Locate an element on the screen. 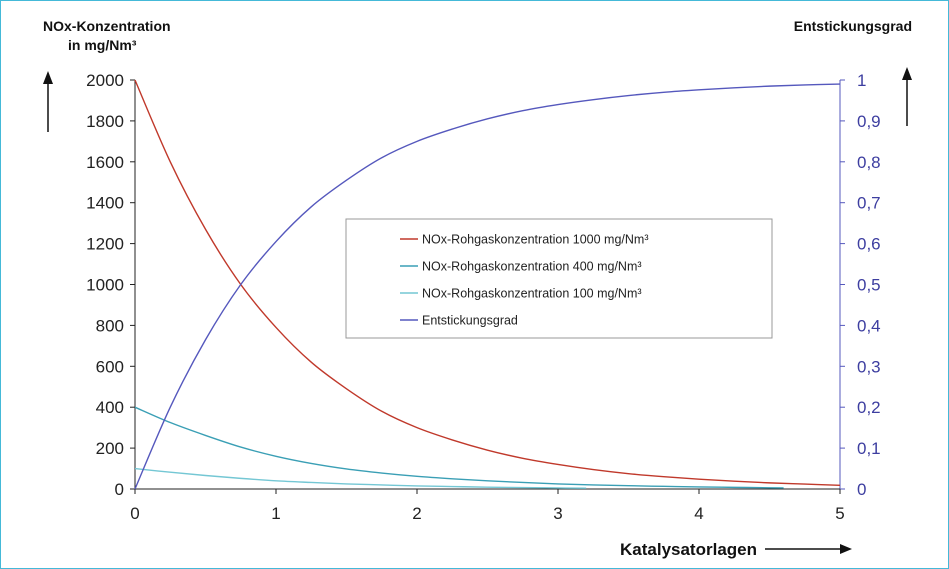 This screenshot has height=569, width=949. right-tick-label: 1 is located at coordinates (861, 80).